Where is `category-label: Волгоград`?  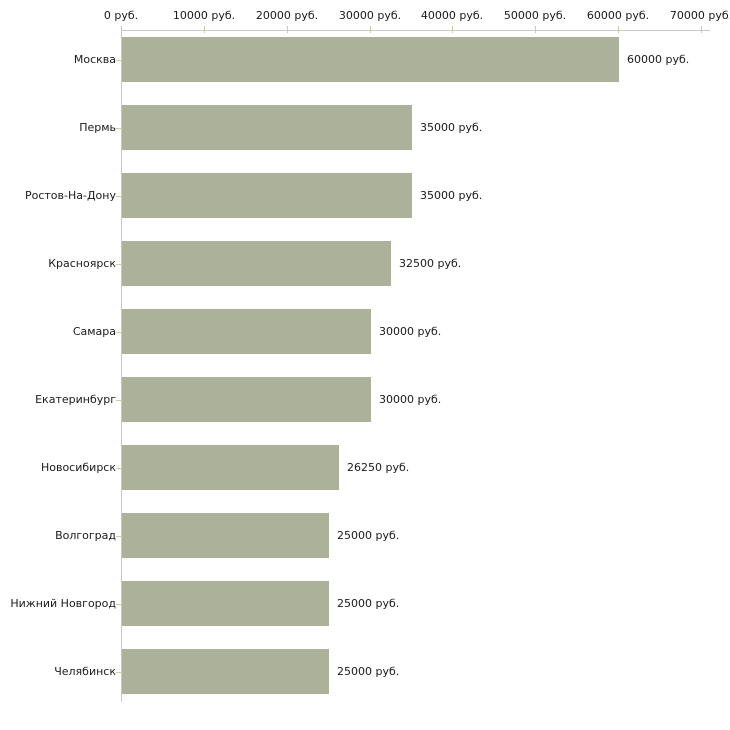
category-label: Волгоград is located at coordinates (85, 535).